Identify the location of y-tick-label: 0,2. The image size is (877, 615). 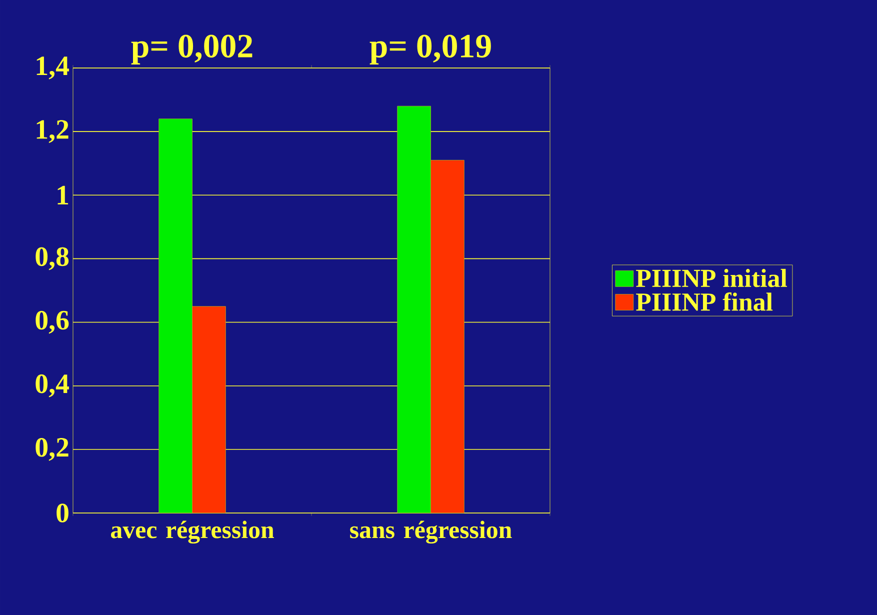
(52, 449).